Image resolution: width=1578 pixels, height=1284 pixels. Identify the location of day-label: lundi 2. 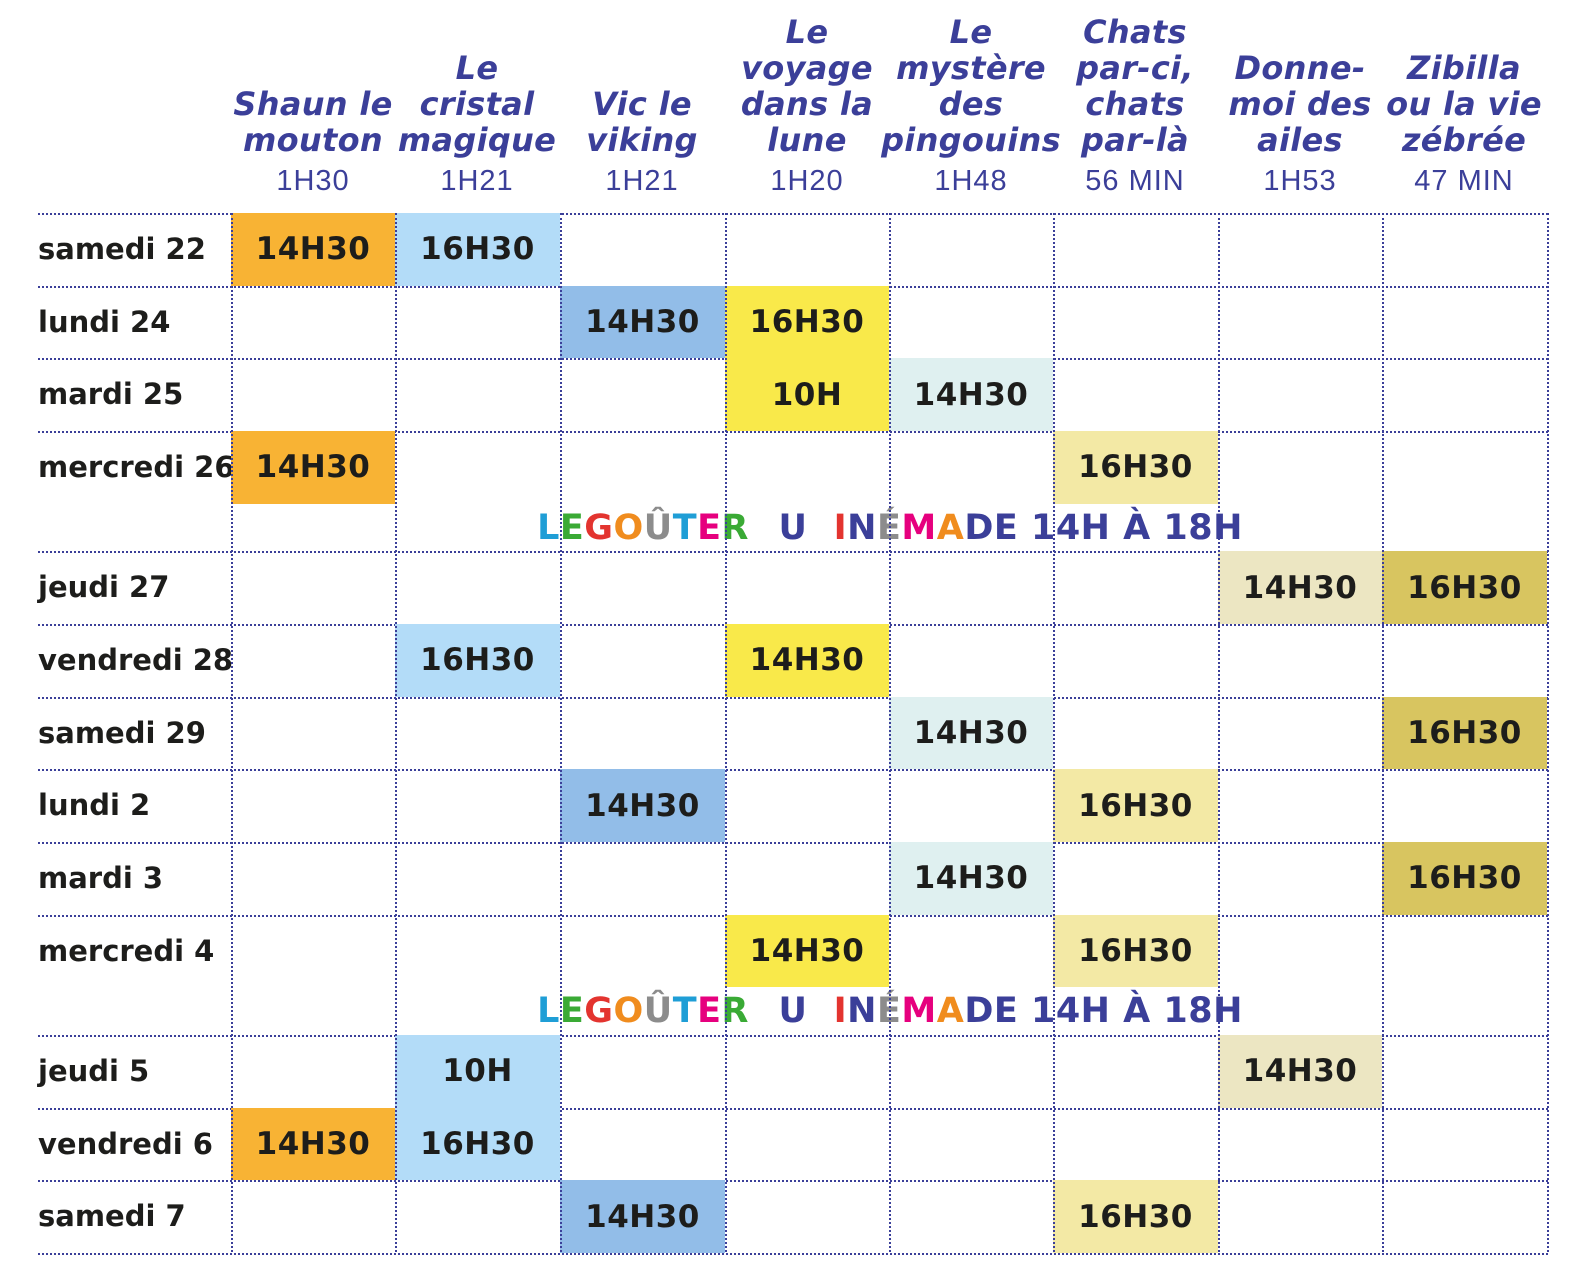
(94, 805).